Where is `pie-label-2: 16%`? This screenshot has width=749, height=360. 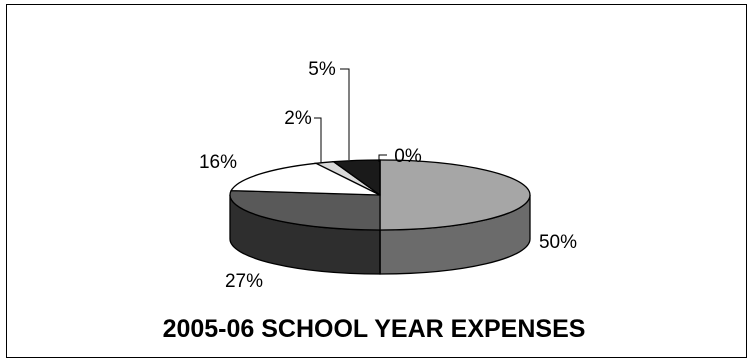 pie-label-2: 16% is located at coordinates (218, 162).